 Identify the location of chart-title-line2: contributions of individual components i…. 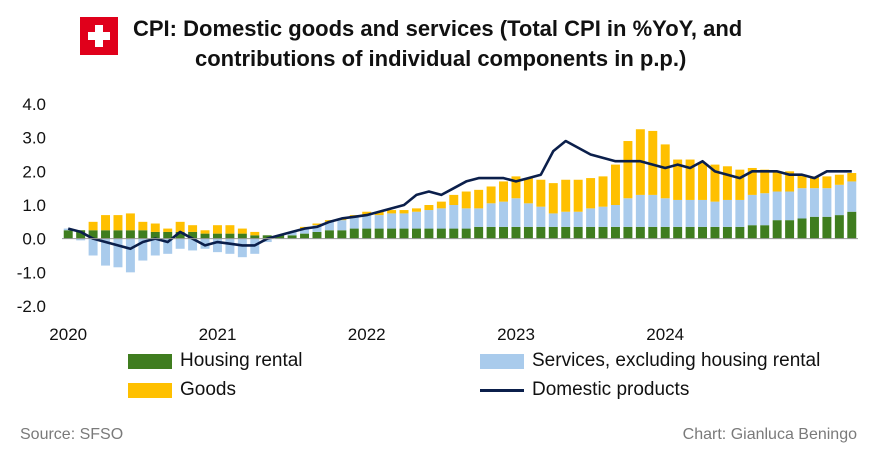
(441, 58).